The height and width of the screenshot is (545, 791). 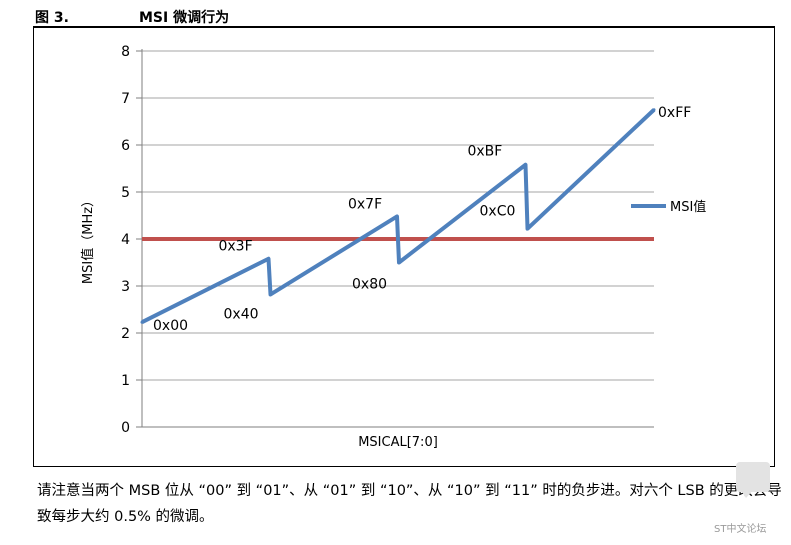 I want to click on point-label: 0x3F, so click(x=235, y=247).